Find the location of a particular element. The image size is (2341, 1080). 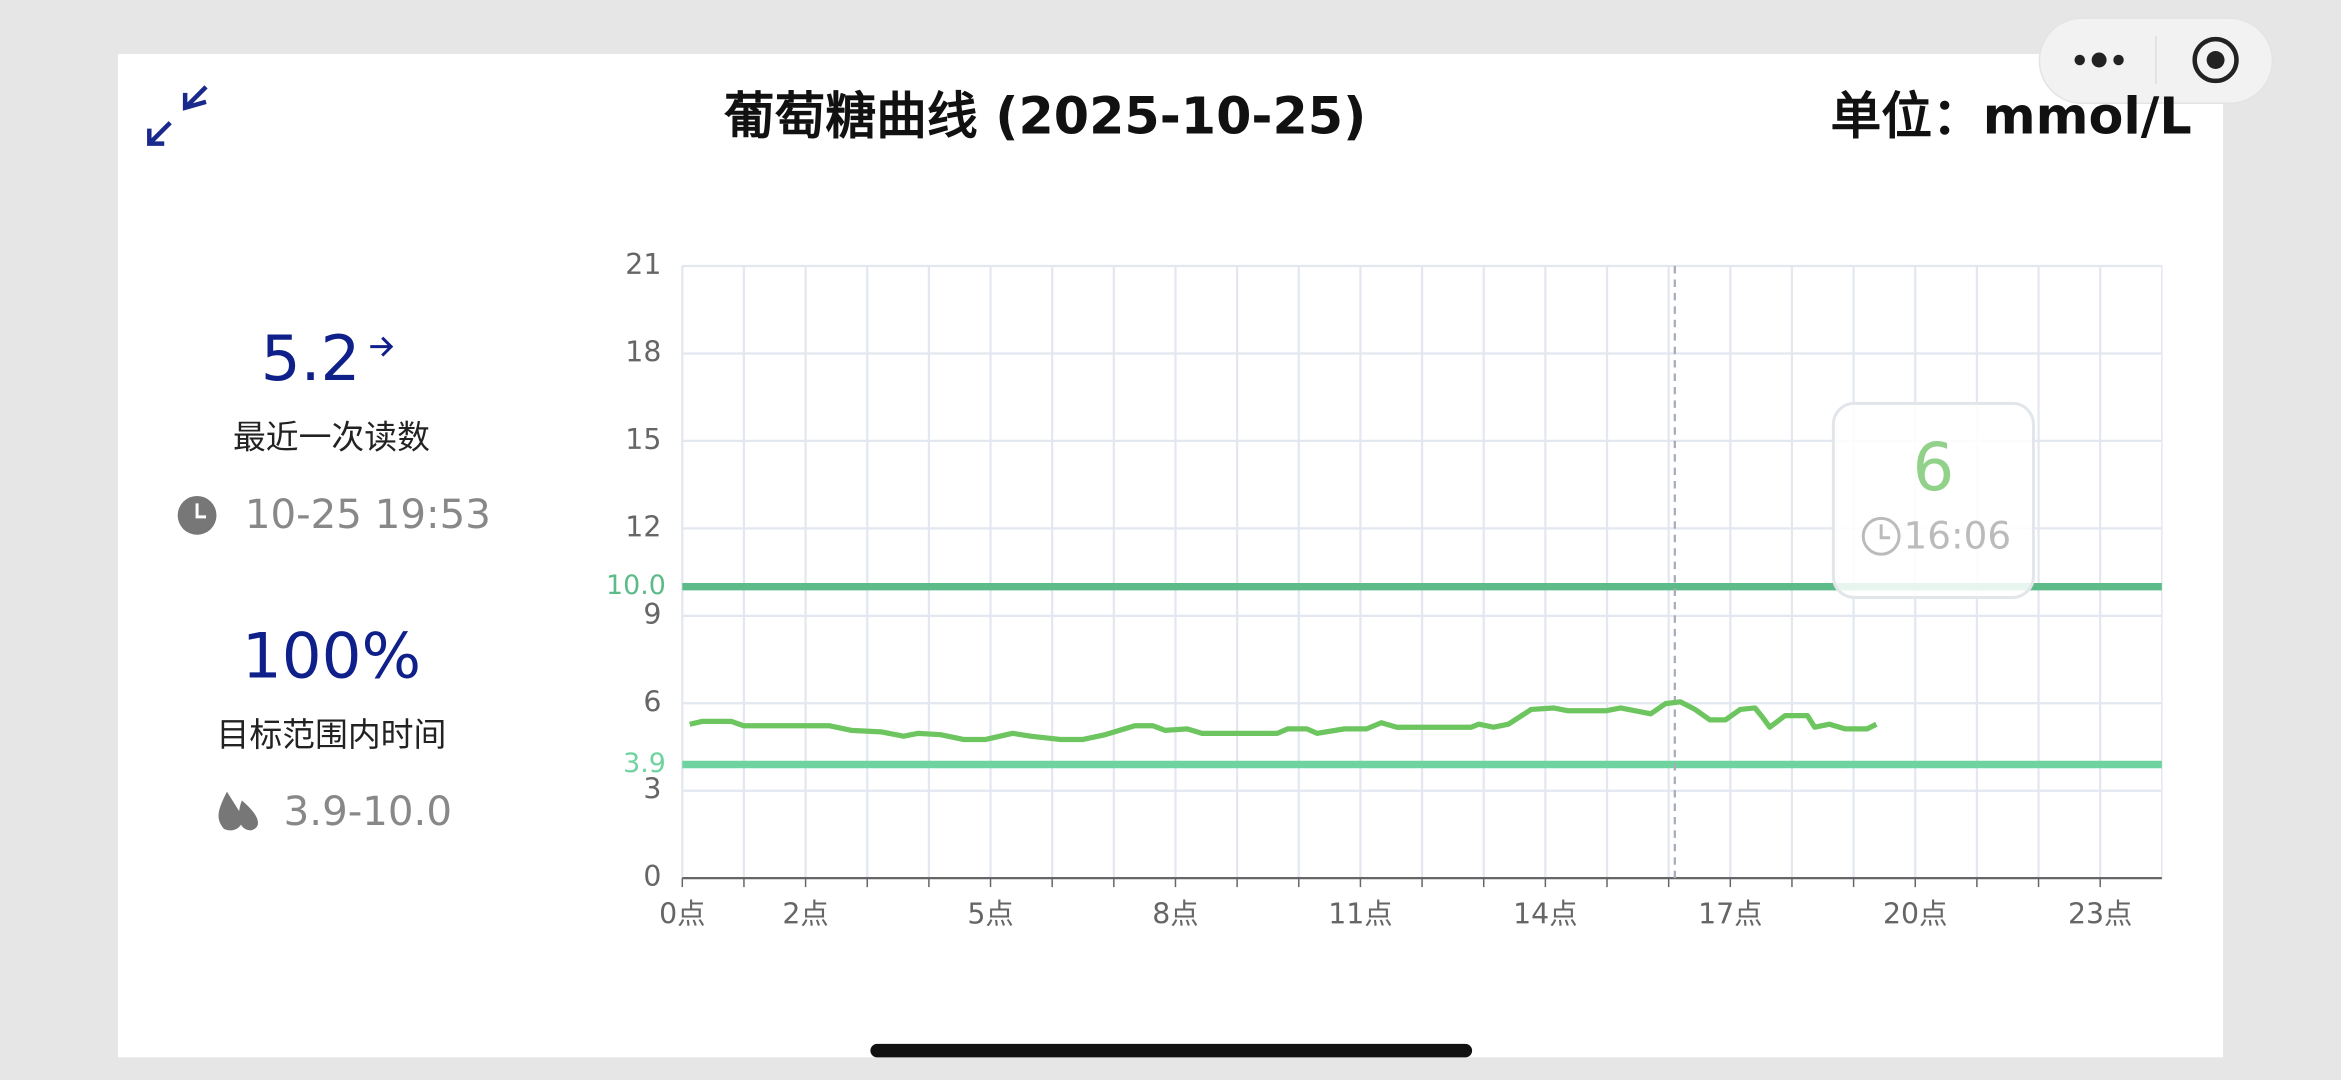

y-tick-label: 15 is located at coordinates (643, 439).